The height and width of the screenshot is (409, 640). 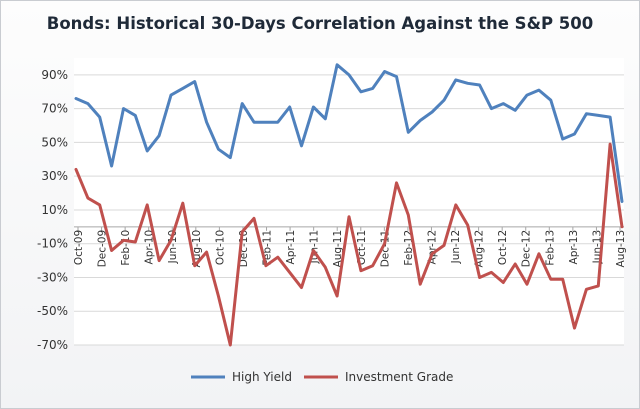 I want to click on x-tick-label: Feb-13, so click(x=550, y=248).